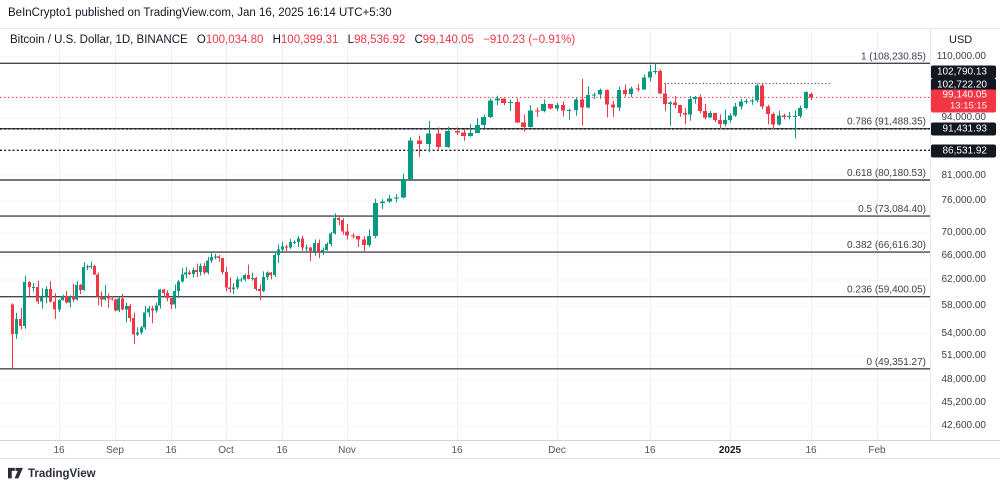 The image size is (1000, 486). Describe the element at coordinates (963, 150) in the screenshot. I see `price-line-badge: 86,531.92` at that location.